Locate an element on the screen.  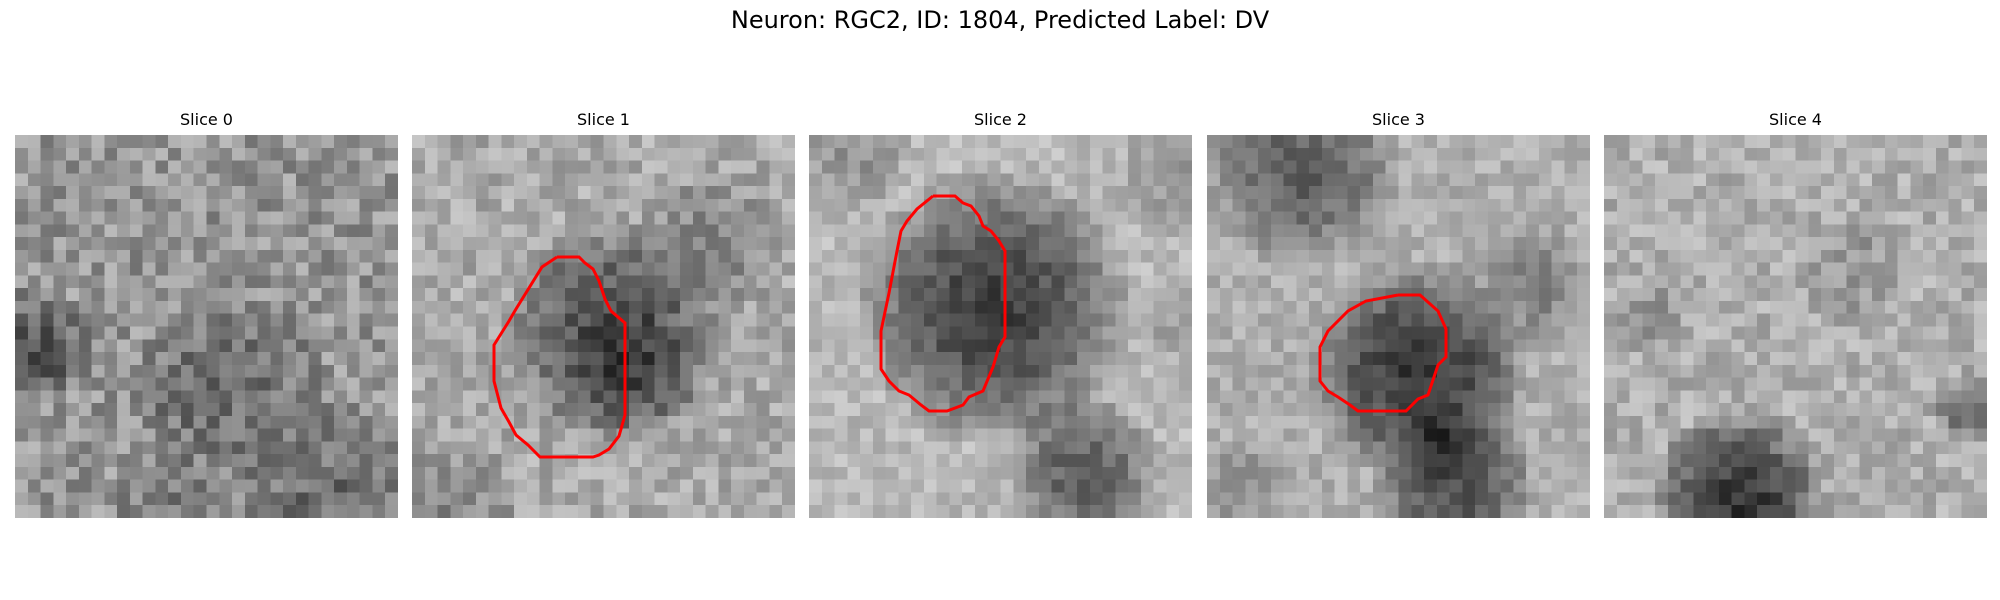
slice-title: Slice 4 is located at coordinates (1795, 119).